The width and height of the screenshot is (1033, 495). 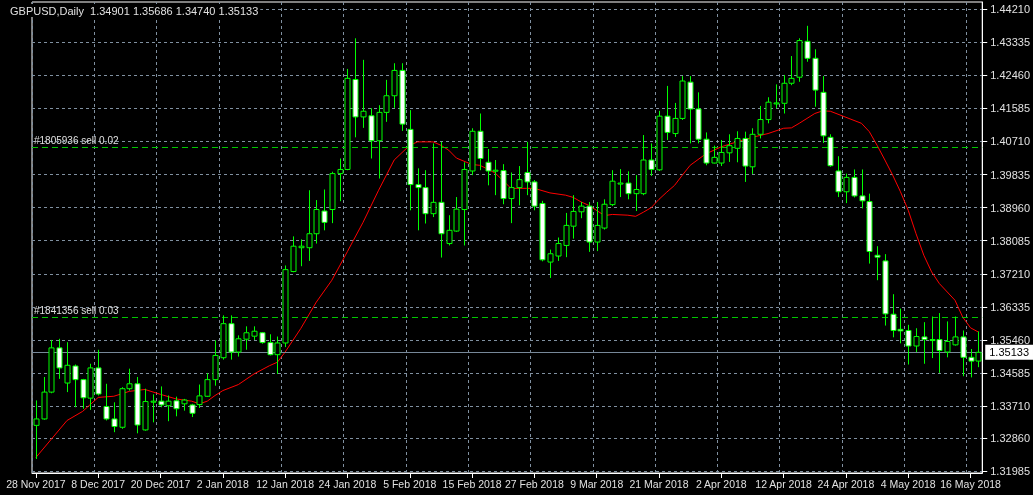 What do you see at coordinates (1009, 352) in the screenshot?
I see `ref-line-label: 1.35133` at bounding box center [1009, 352].